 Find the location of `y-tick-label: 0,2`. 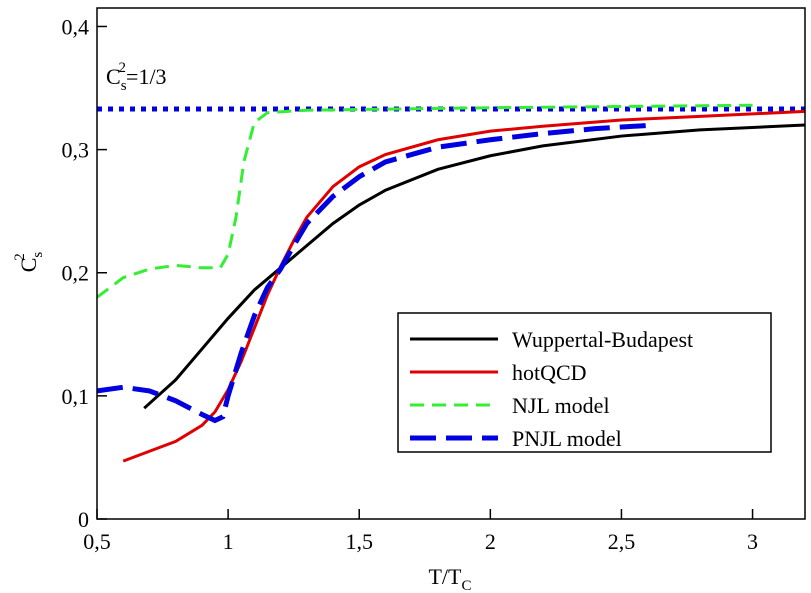

y-tick-label: 0,2 is located at coordinates (76, 273).